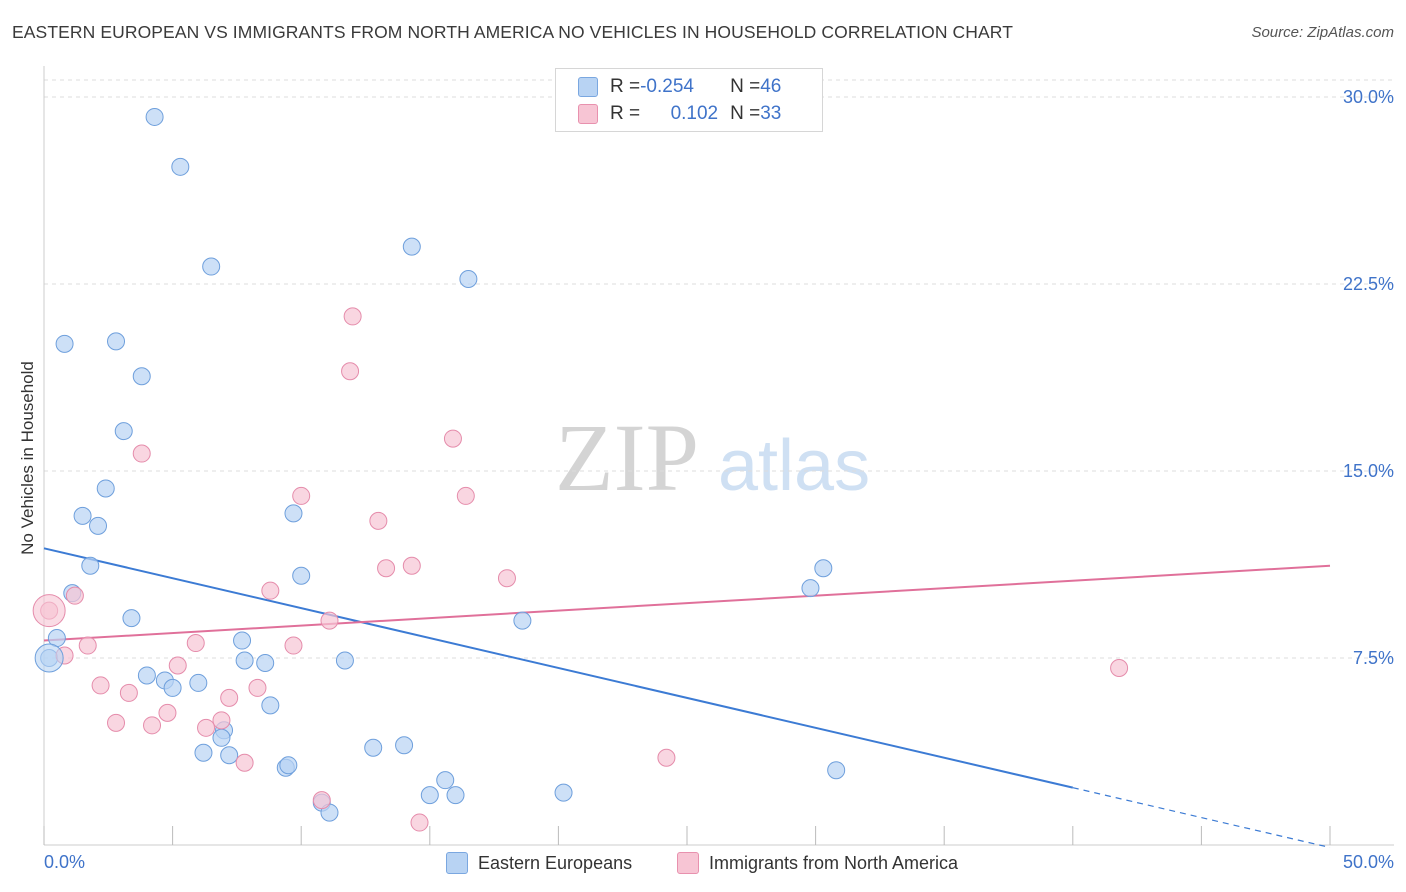 This screenshot has height=892, width=1406. What do you see at coordinates (667, 86) in the screenshot?
I see `r-value: -0.254` at bounding box center [667, 86].